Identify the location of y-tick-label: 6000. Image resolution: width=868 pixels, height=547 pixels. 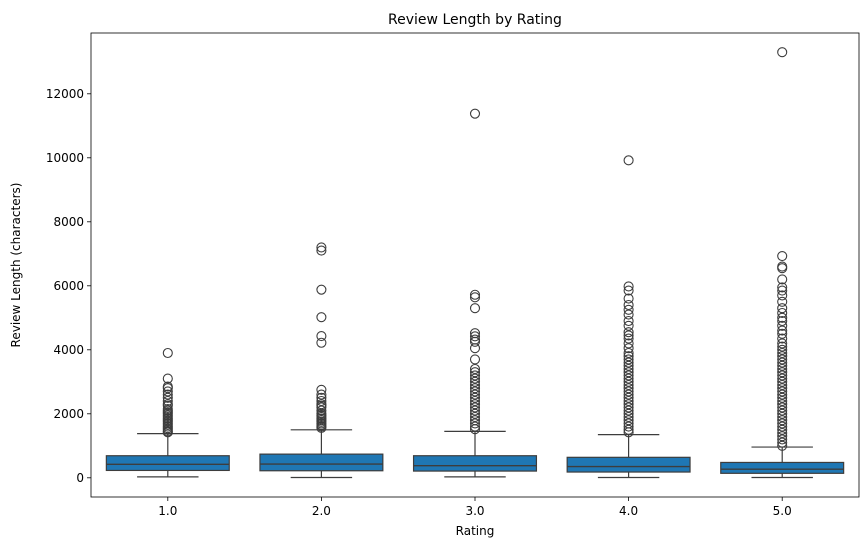
(68, 286).